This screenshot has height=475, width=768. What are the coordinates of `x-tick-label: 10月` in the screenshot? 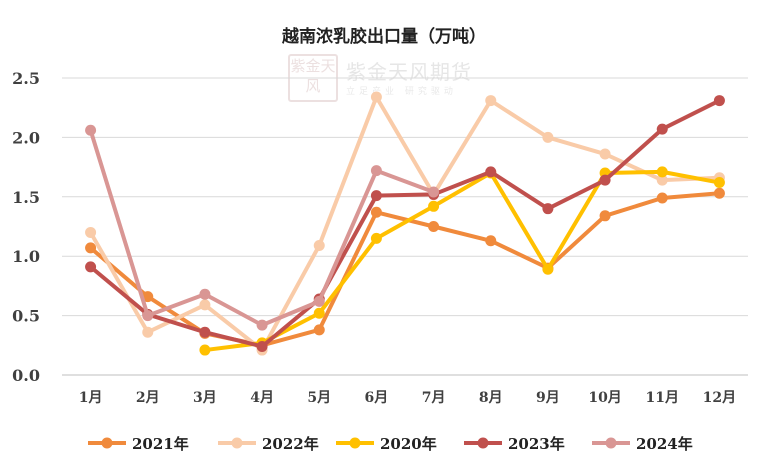 It's located at (604, 398).